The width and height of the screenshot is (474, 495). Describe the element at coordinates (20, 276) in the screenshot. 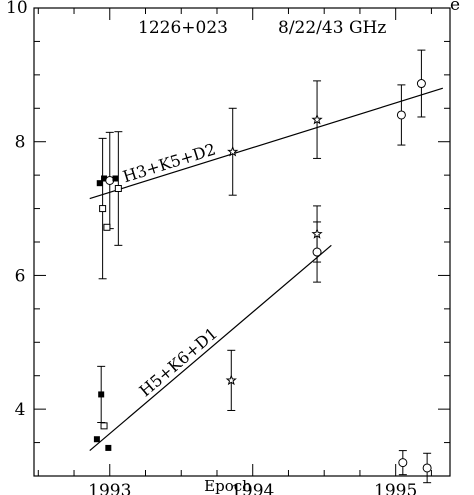

I see `y-tick-label: 6` at that location.